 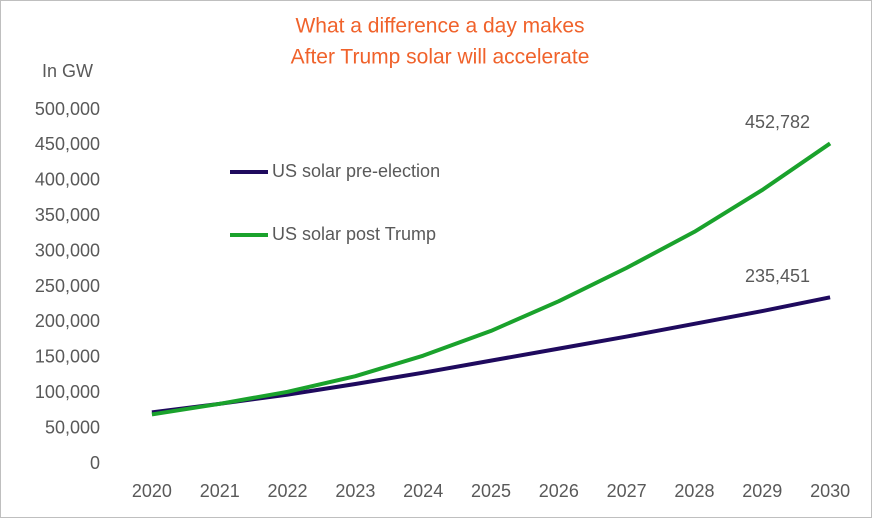 What do you see at coordinates (559, 491) in the screenshot?
I see `x-tick-label: 2026` at bounding box center [559, 491].